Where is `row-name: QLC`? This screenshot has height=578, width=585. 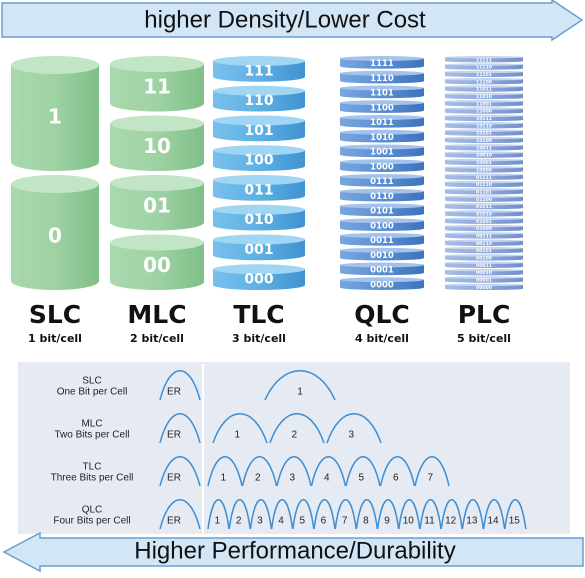
row-name: QLC is located at coordinates (92, 510).